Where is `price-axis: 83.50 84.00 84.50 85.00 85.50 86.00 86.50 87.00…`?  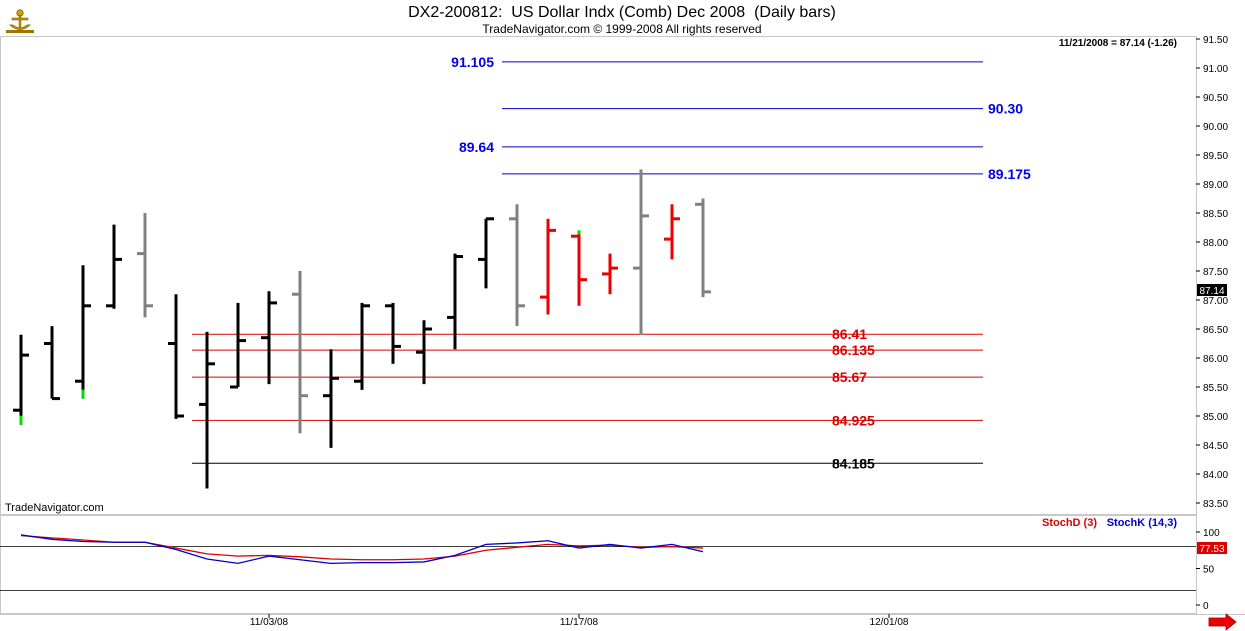 price-axis: 83.50 84.00 84.50 85.00 85.50 86.00 86.50 87.00… is located at coordinates (1212, 272).